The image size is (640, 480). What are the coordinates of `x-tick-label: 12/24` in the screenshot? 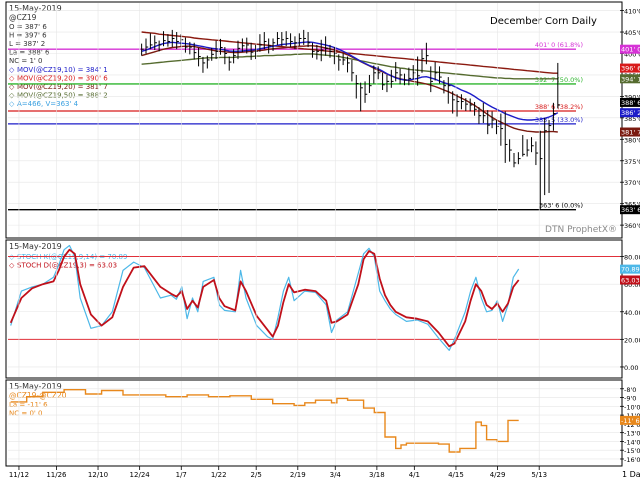 It's located at (140, 475).